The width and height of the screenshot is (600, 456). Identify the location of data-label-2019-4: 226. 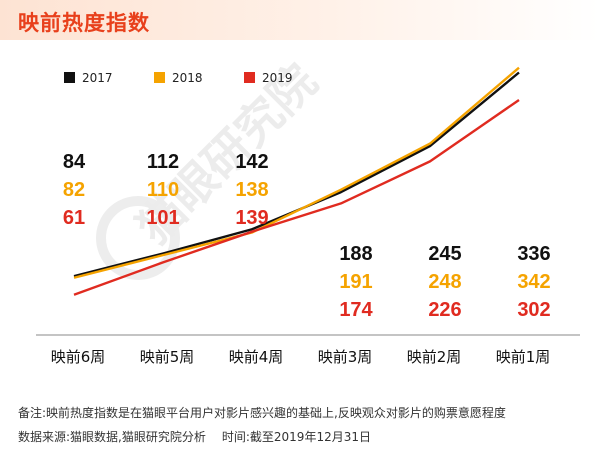
(444, 310).